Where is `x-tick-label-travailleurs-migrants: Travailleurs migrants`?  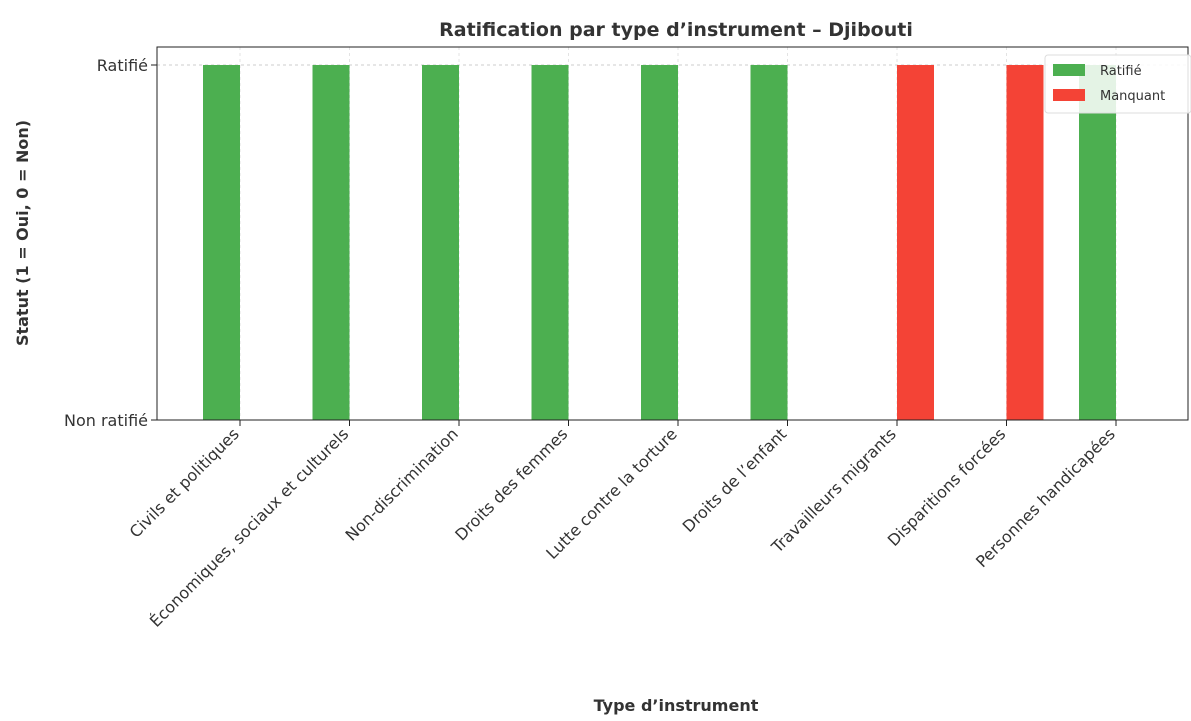 x-tick-label-travailleurs-migrants: Travailleurs migrants is located at coordinates (833, 490).